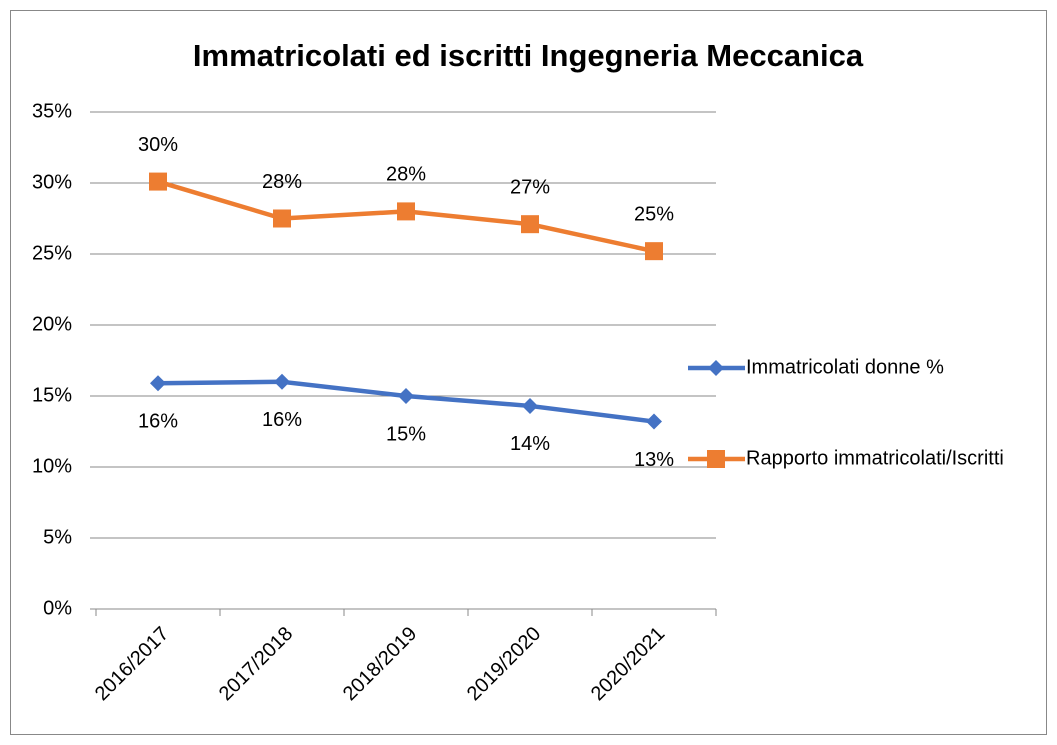  Describe the element at coordinates (158, 145) in the screenshot. I see `data-label: 30%` at that location.